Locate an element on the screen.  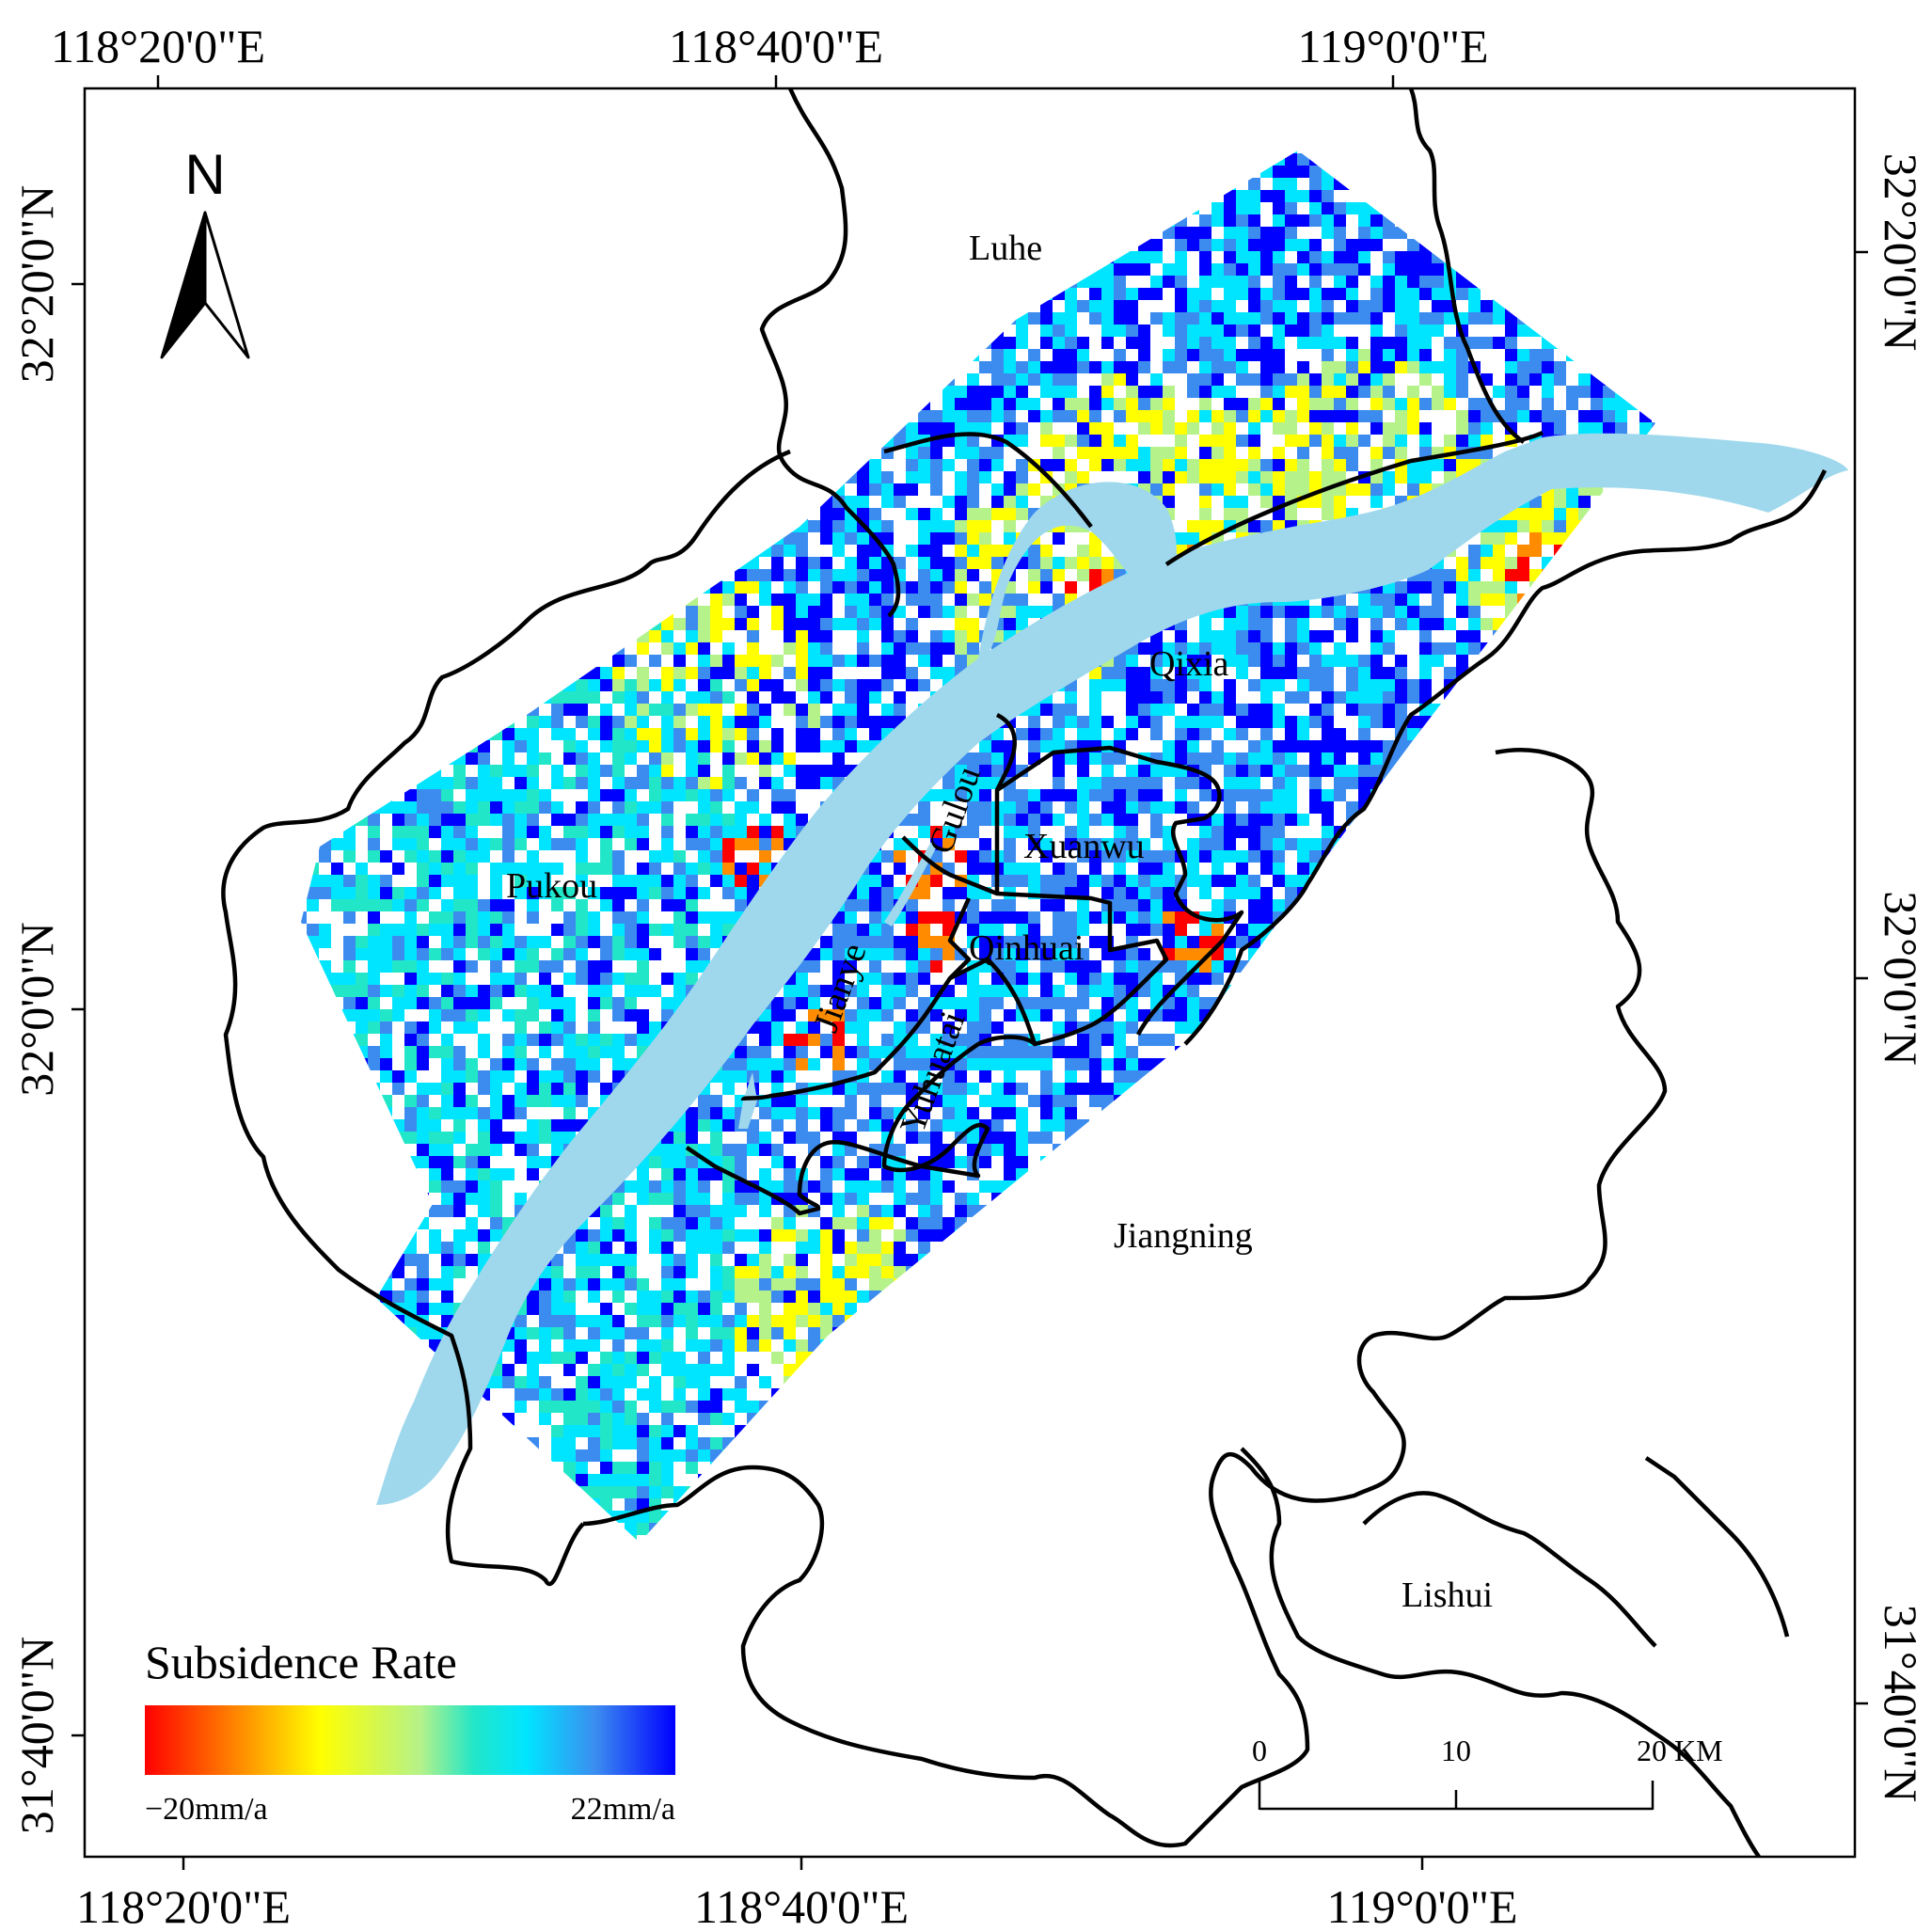
right-tick-label: 32°20'0"N is located at coordinates (1901, 252).